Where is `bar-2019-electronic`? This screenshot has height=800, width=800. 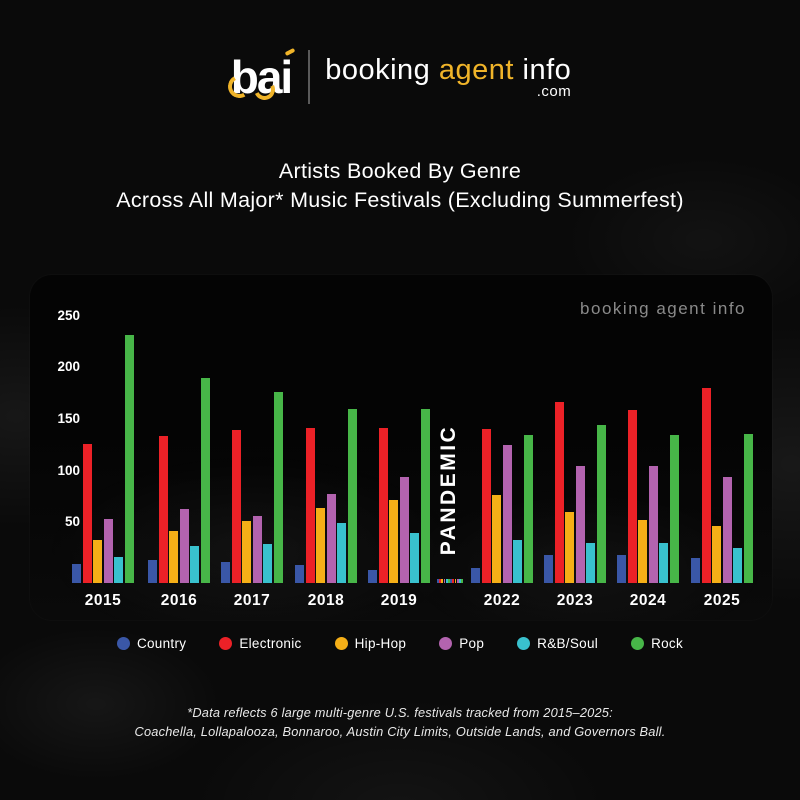 bar-2019-electronic is located at coordinates (383, 505).